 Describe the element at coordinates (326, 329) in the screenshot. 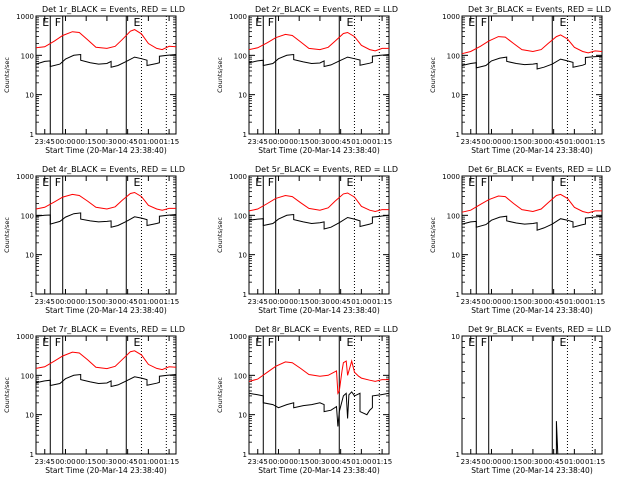

I see `panel-title: Det 8r_BLACK = Events, RED = LLD` at that location.